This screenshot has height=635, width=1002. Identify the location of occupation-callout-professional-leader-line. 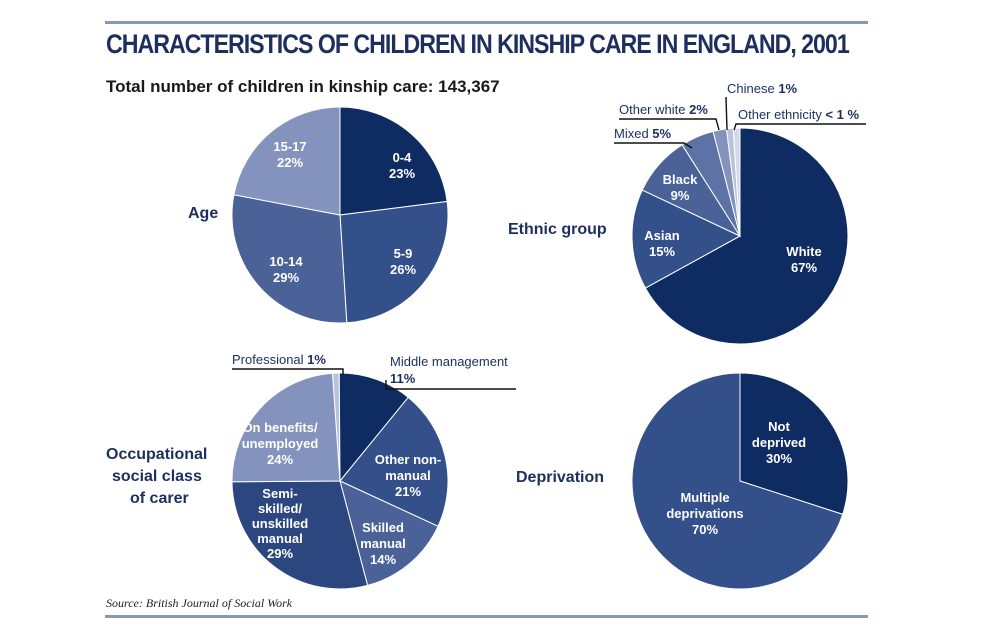
(288, 371).